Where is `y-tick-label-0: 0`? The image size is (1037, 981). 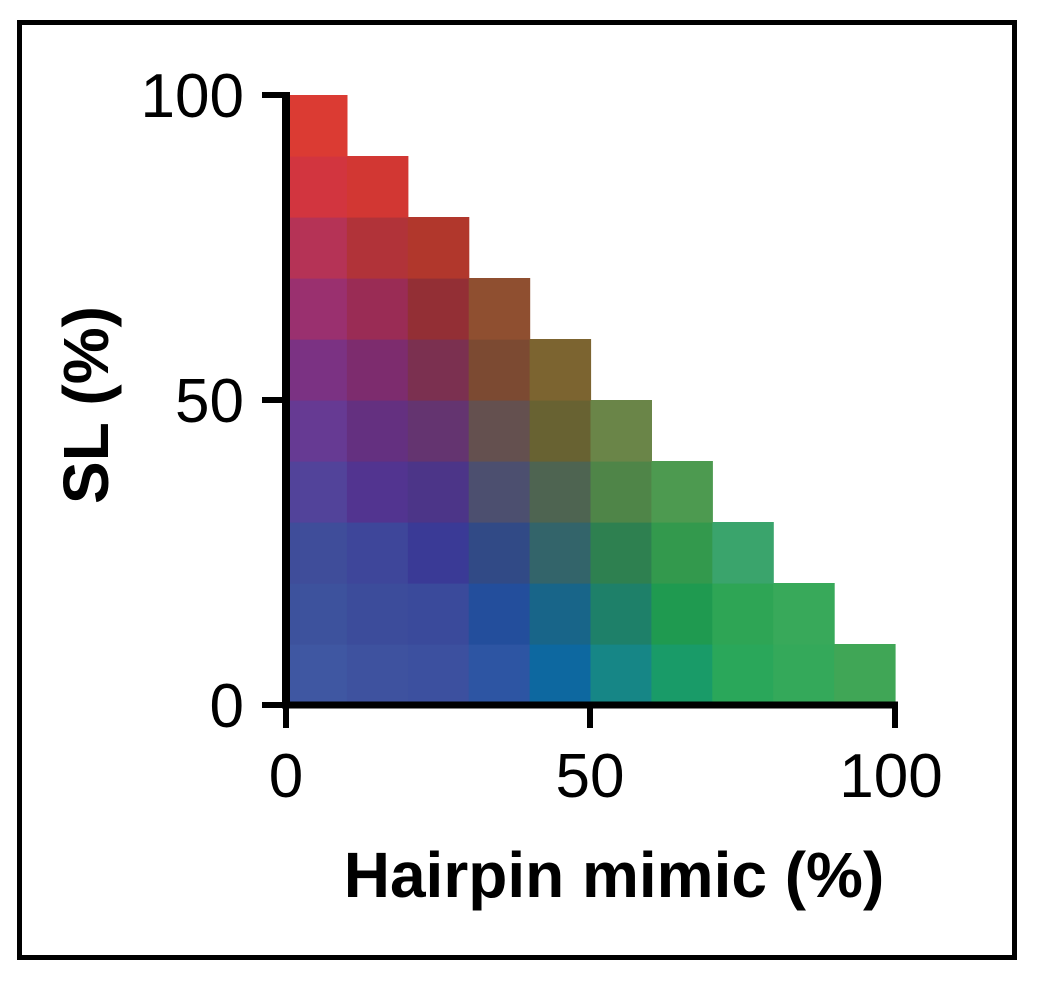
y-tick-label-0: 0 is located at coordinates (227, 706).